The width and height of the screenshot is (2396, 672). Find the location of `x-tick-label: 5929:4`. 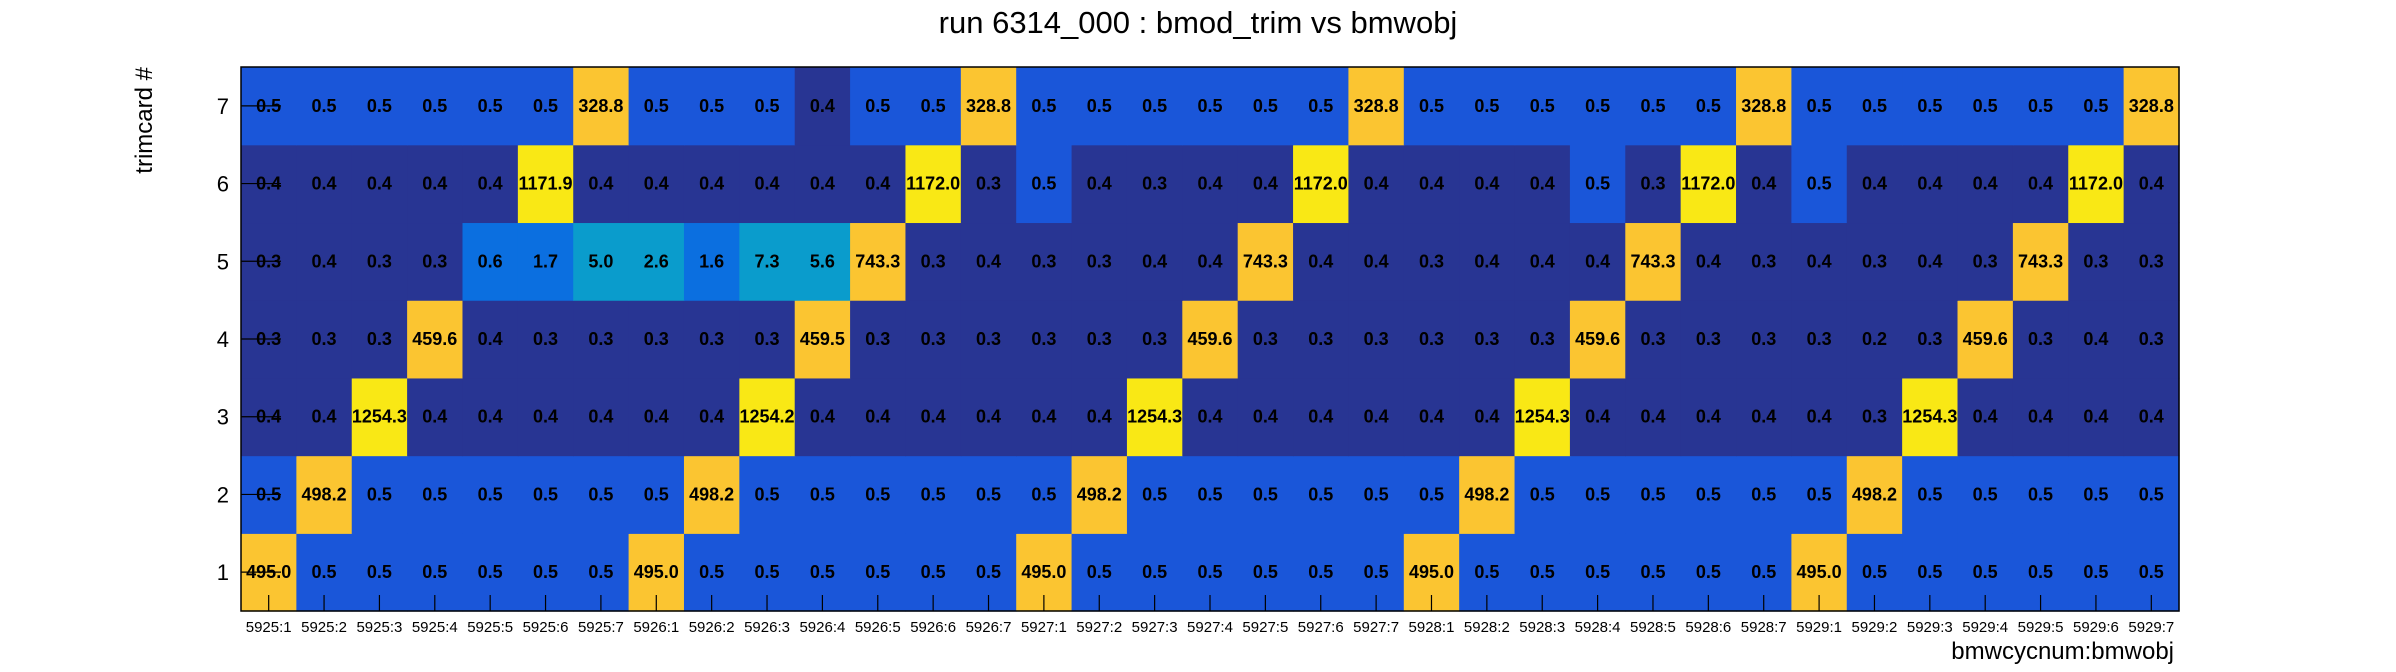

x-tick-label: 5929:4 is located at coordinates (1985, 627).